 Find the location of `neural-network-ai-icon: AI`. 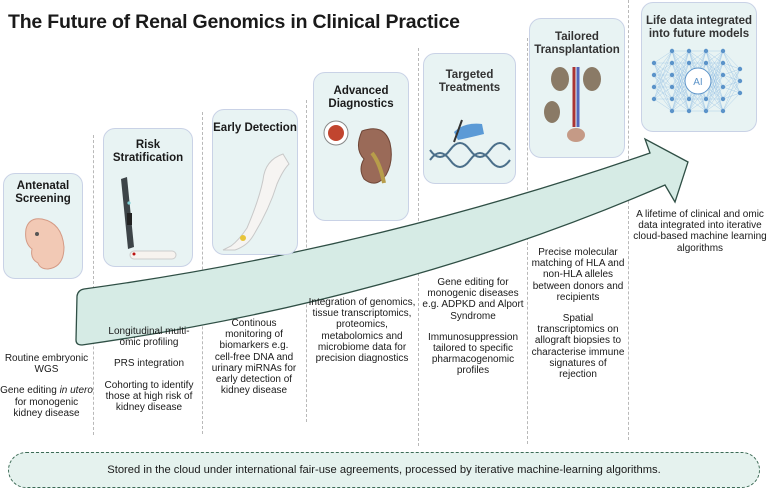

neural-network-ai-icon: AI is located at coordinates (697, 81).